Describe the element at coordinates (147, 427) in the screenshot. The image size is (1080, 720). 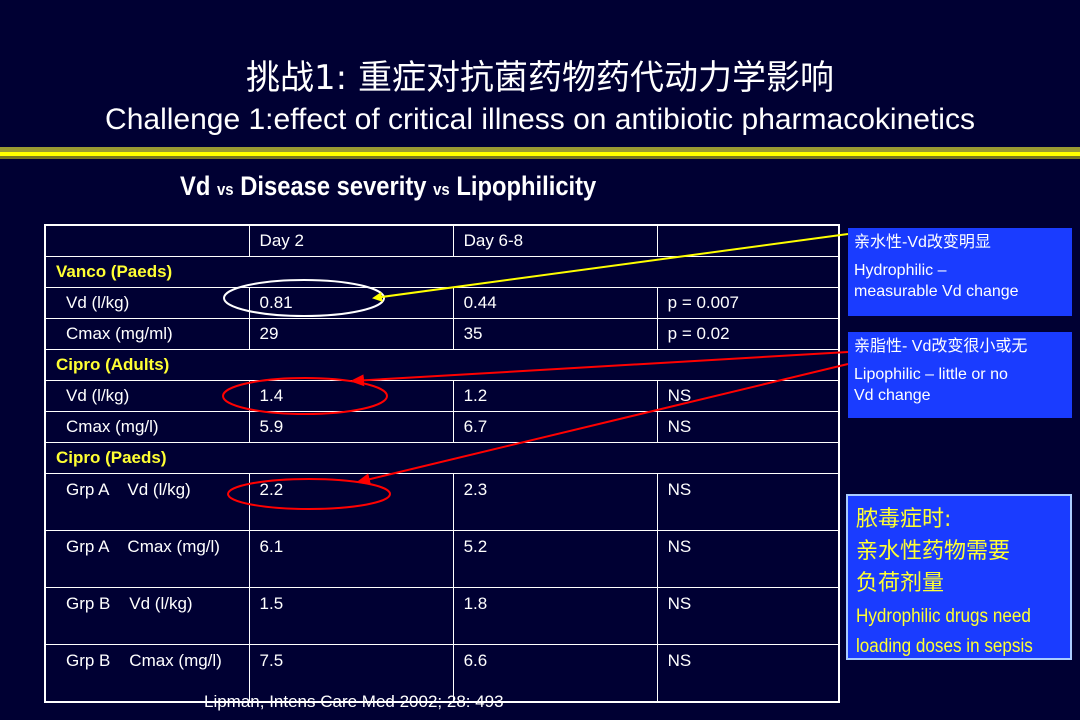
I see `param-cell: Cmax (mg/l)` at that location.